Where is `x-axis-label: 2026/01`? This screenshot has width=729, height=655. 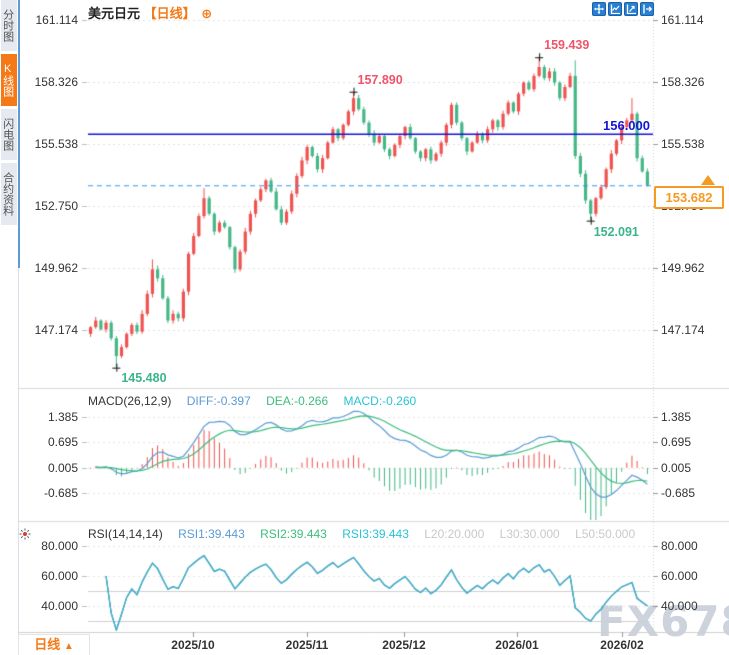 x-axis-label: 2026/01 is located at coordinates (517, 645).